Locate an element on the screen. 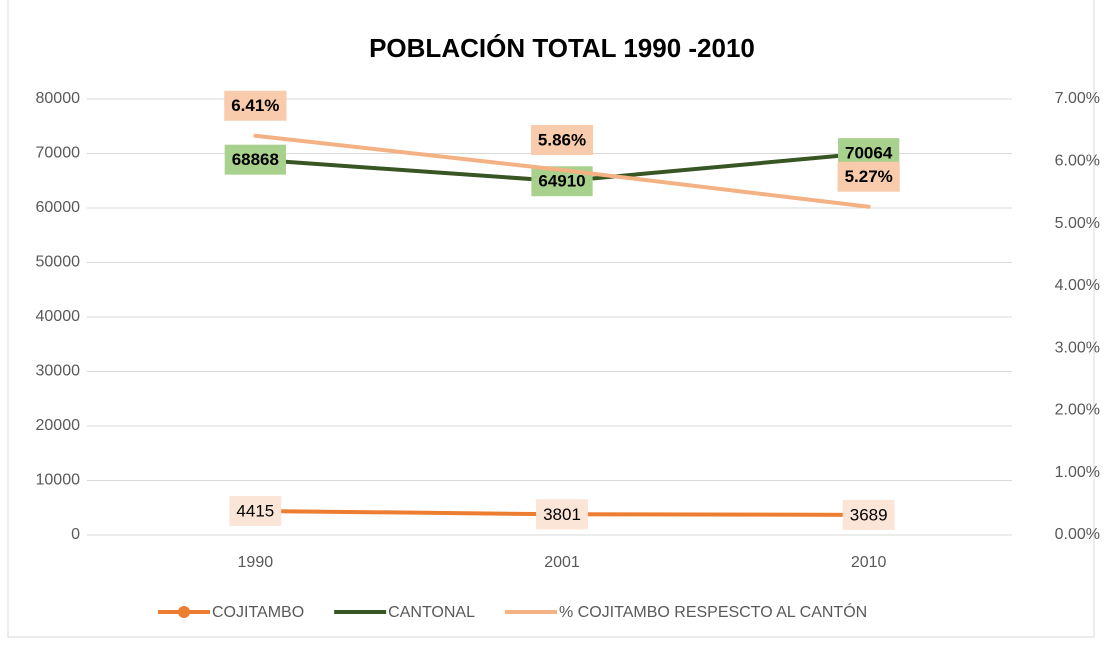 The height and width of the screenshot is (645, 1104). data-label: 6.41% is located at coordinates (255, 105).